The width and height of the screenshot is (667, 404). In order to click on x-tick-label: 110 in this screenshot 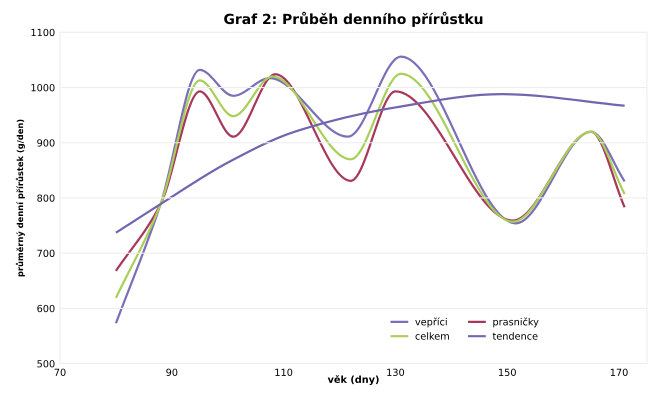, I will do `click(283, 372)`.